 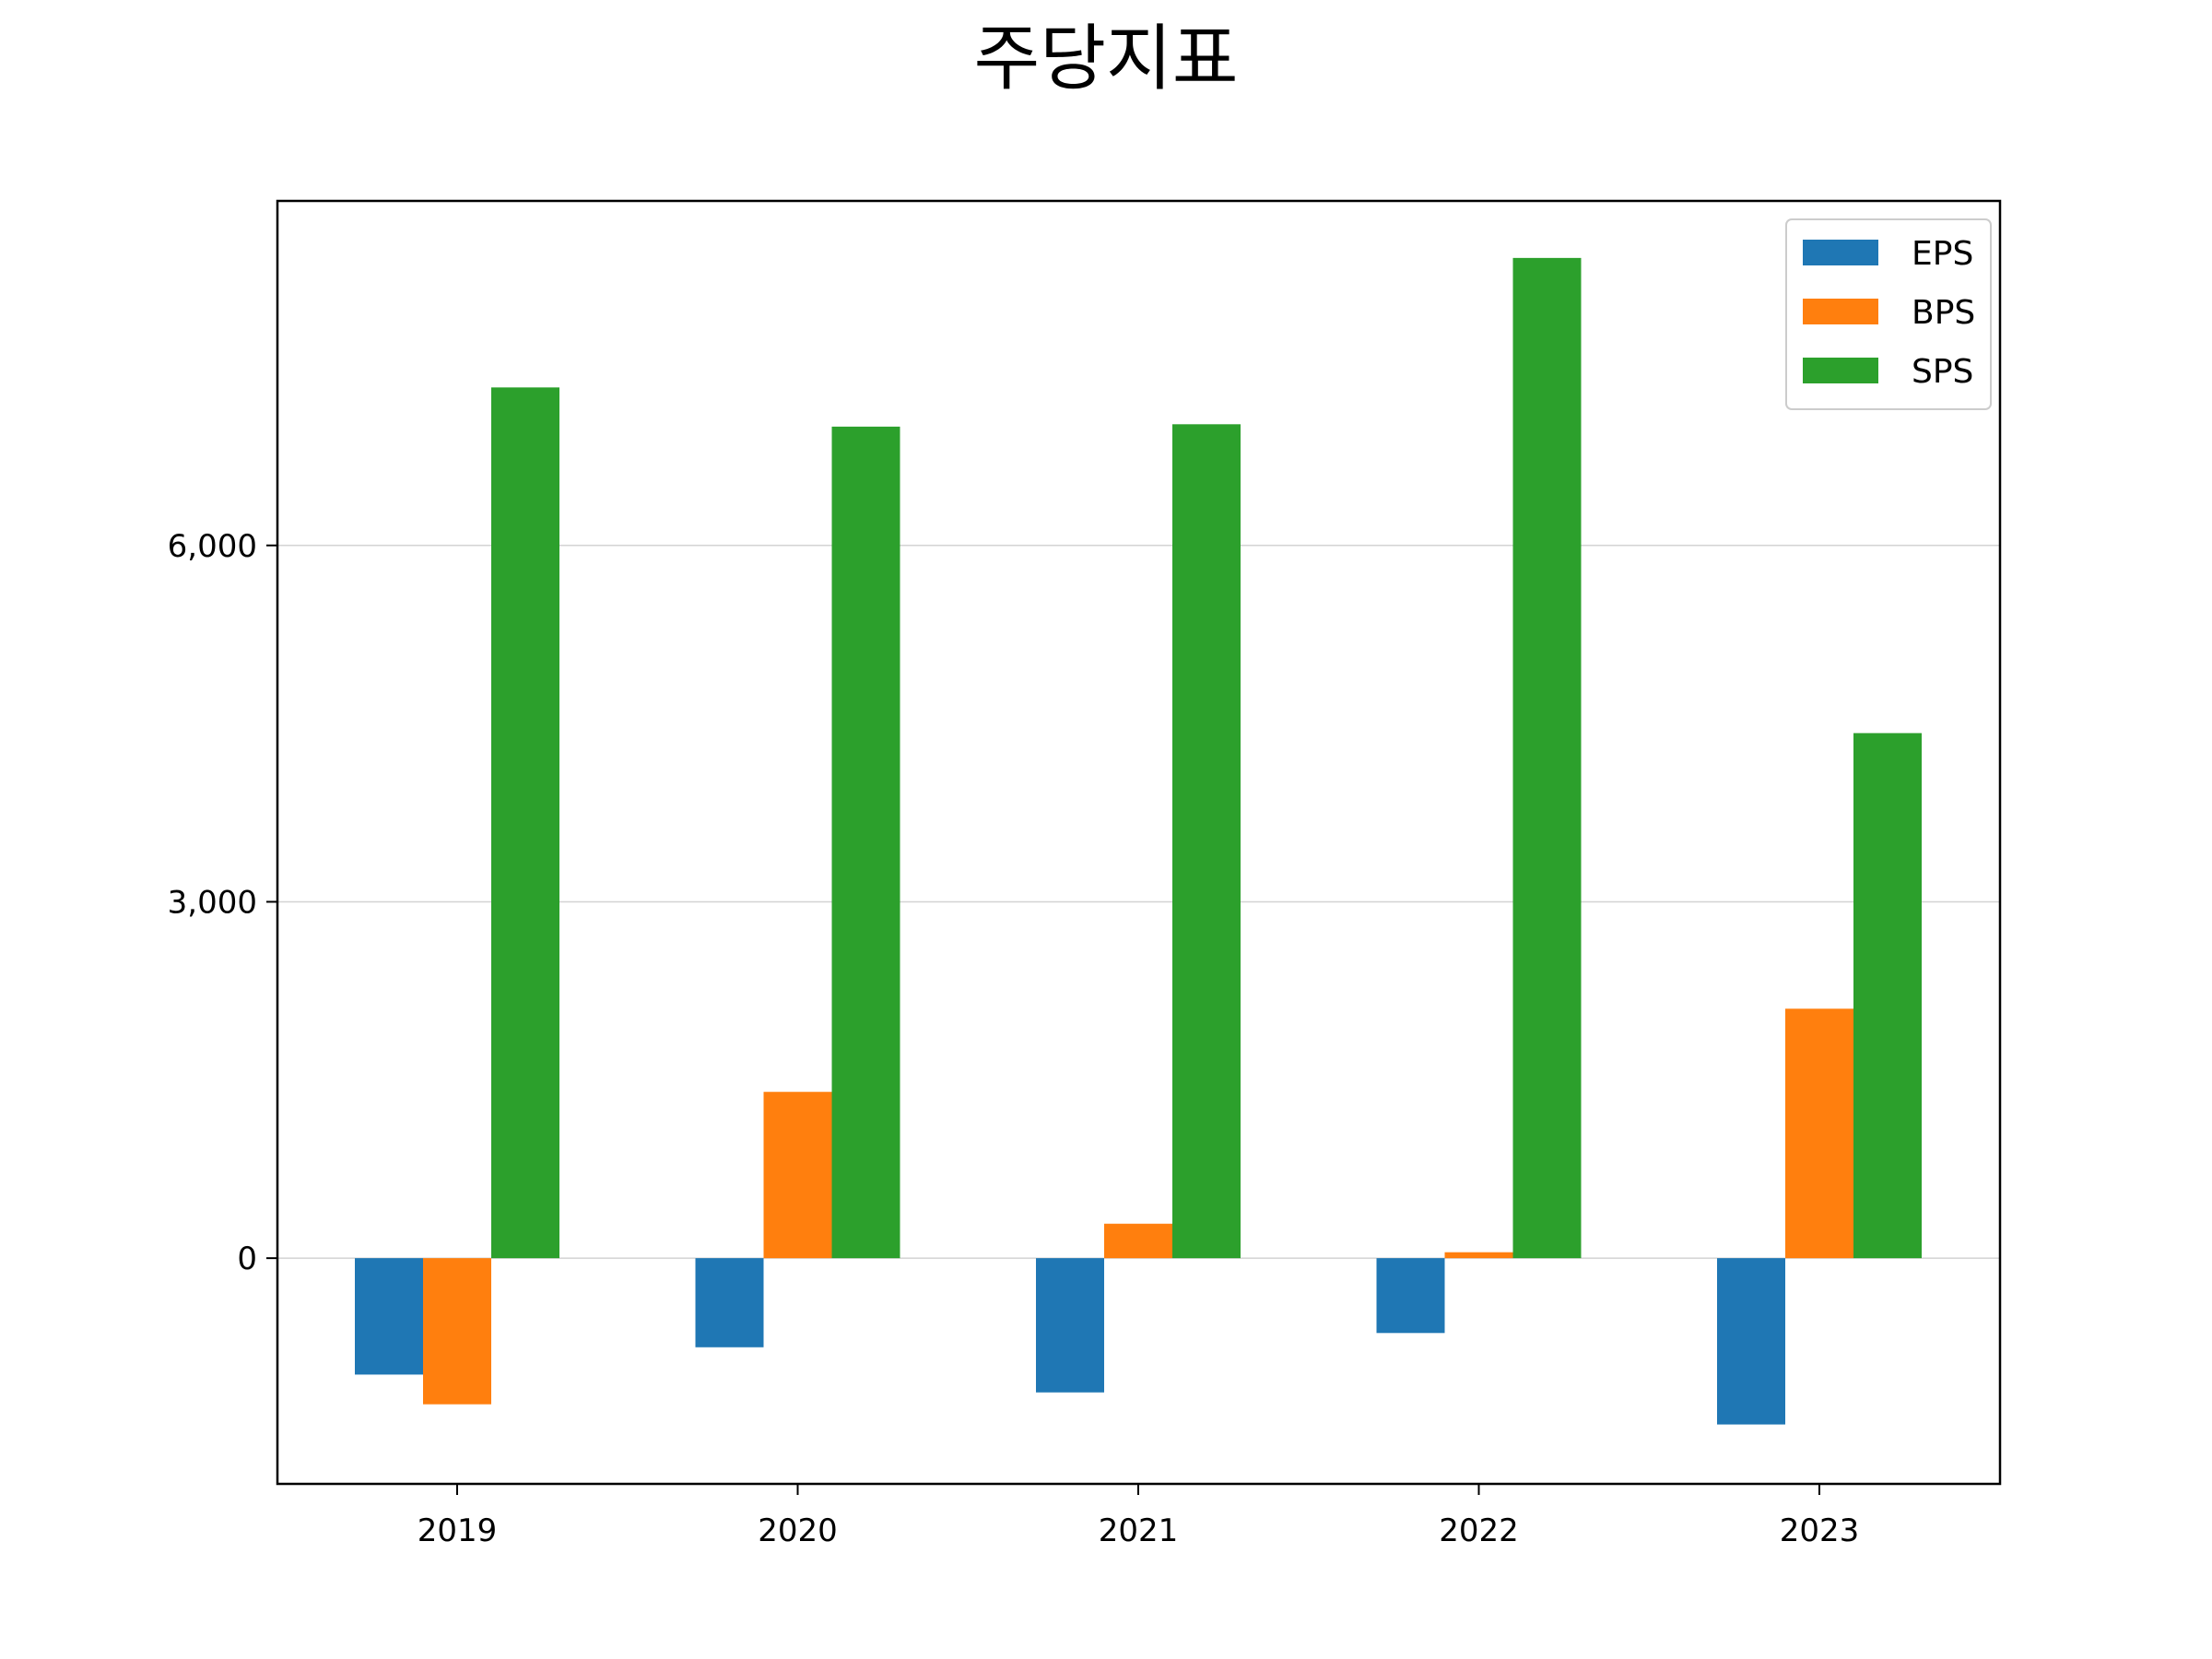 What do you see at coordinates (1479, 1530) in the screenshot?
I see `x-tick-label: 2022` at bounding box center [1479, 1530].